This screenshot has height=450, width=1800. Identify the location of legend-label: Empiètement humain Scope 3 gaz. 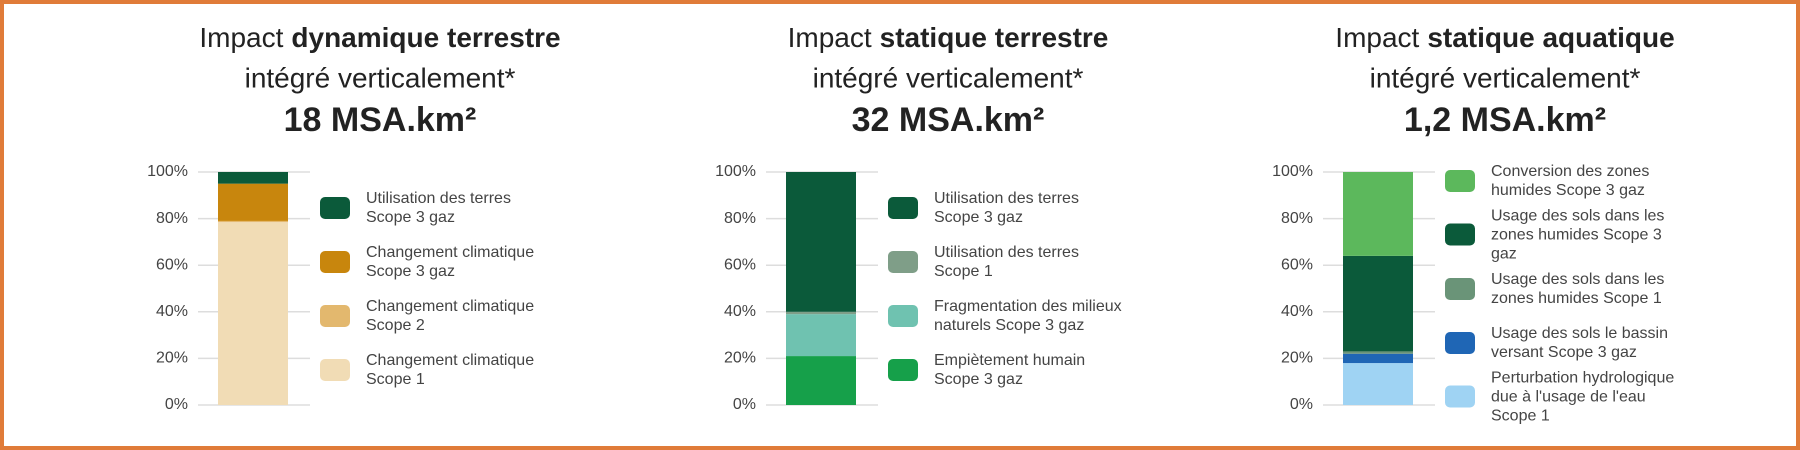
(1010, 369).